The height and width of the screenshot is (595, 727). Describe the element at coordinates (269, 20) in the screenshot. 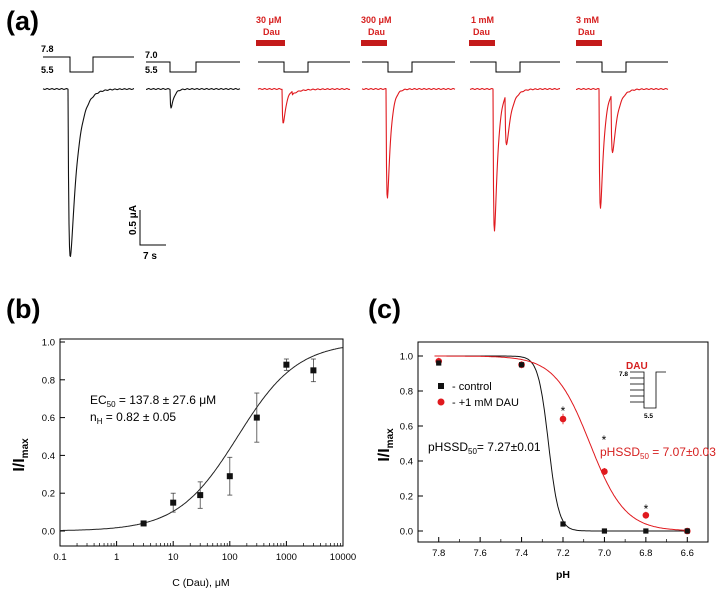

I see `dau-conc-label-1: 30 μM` at that location.